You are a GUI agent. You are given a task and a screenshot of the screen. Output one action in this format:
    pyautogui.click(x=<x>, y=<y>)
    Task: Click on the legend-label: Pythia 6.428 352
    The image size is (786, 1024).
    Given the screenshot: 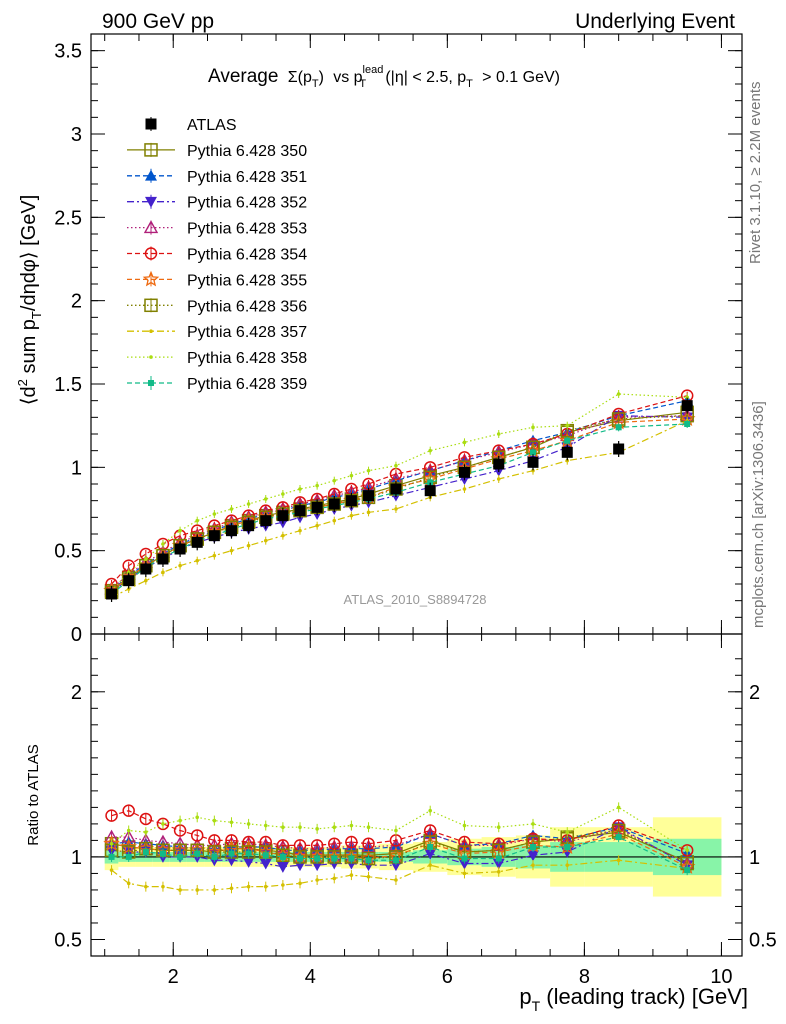 What is the action you would take?
    pyautogui.click(x=247, y=203)
    